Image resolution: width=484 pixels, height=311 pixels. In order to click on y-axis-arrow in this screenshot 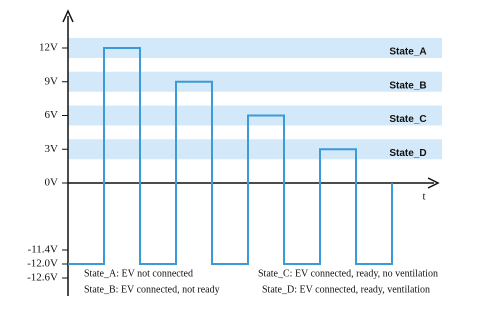, I will do `click(68, 16)`.